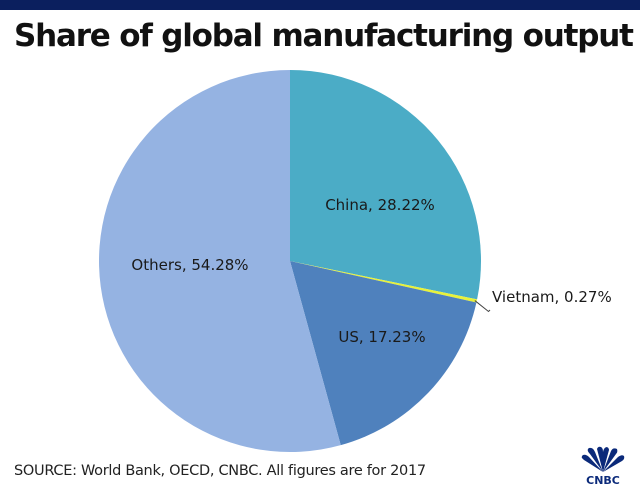 Image resolution: width=640 pixels, height=489 pixels. What do you see at coordinates (384, 282) in the screenshot?
I see `pie-slice-vietnam` at bounding box center [384, 282].